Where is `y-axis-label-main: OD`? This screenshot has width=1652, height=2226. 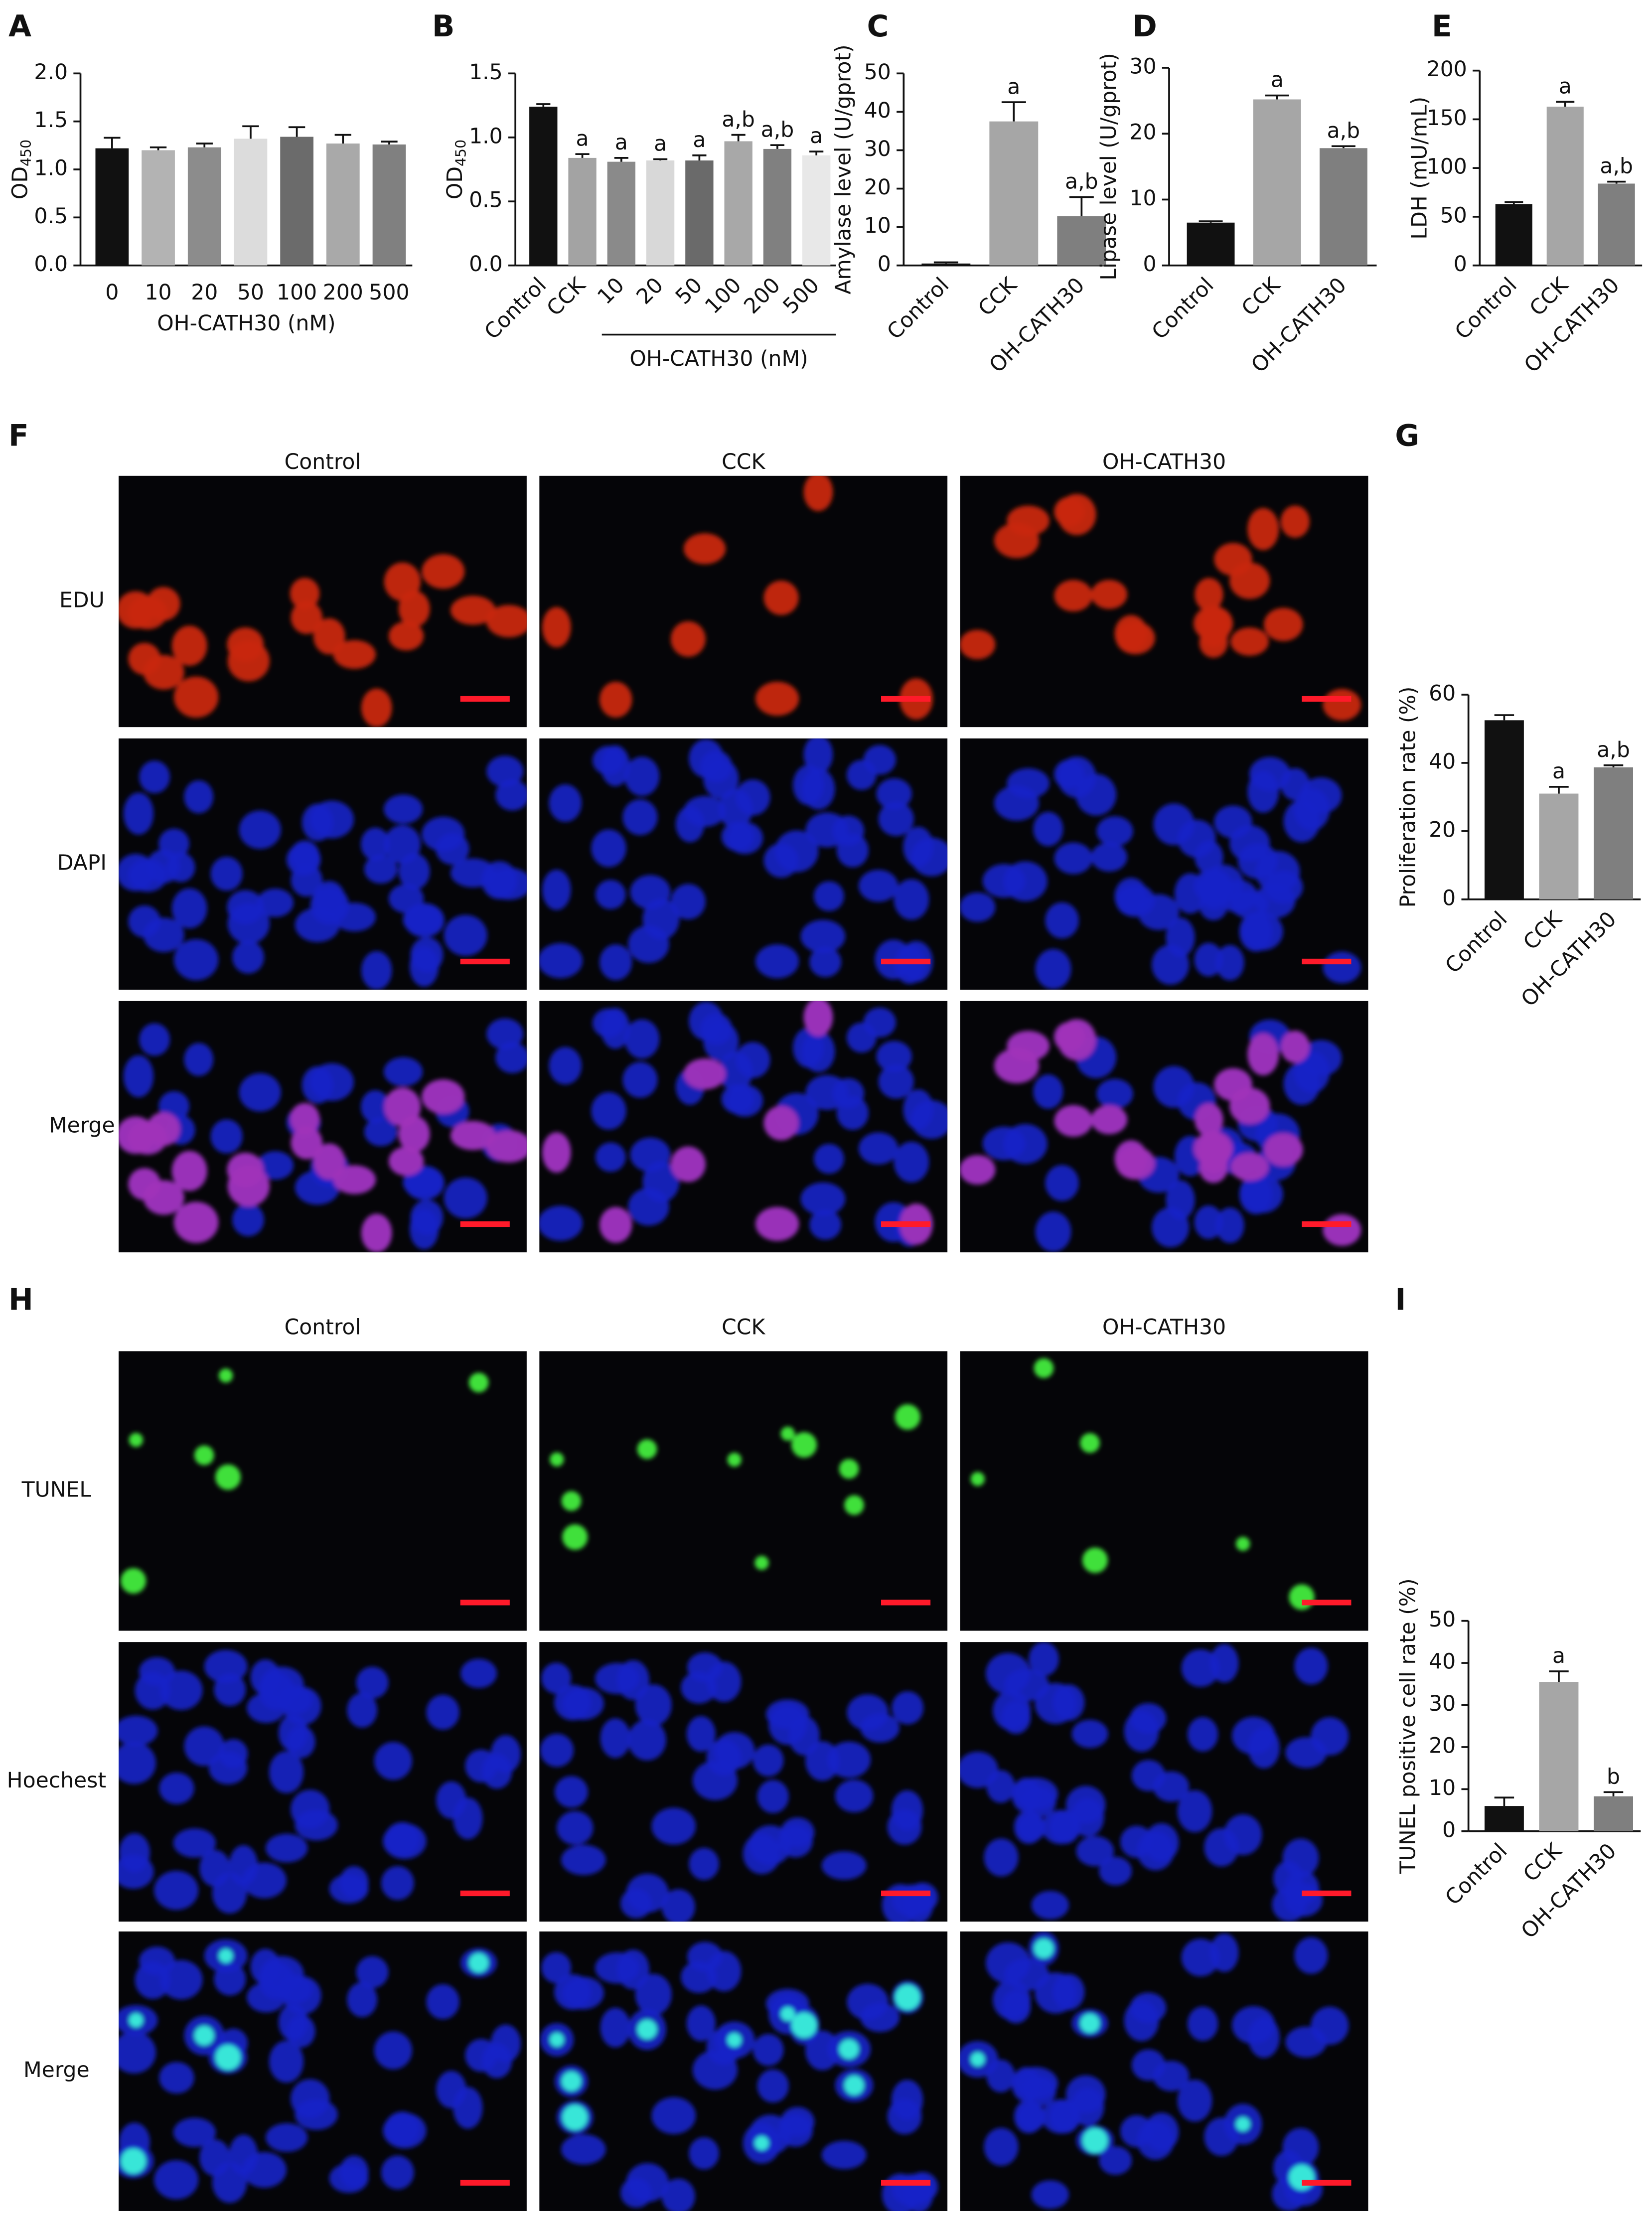 y-axis-label-main: OD is located at coordinates (20, 182).